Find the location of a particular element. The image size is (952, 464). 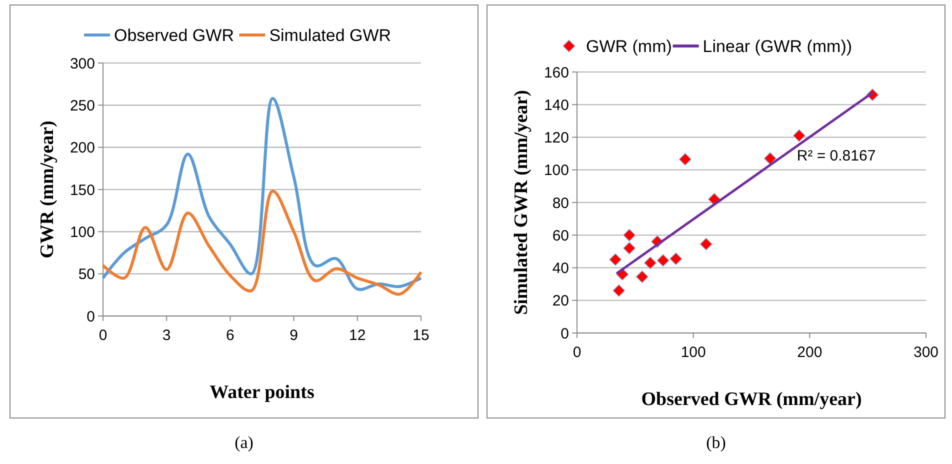

y-tick-label: 60 is located at coordinates (560, 235).